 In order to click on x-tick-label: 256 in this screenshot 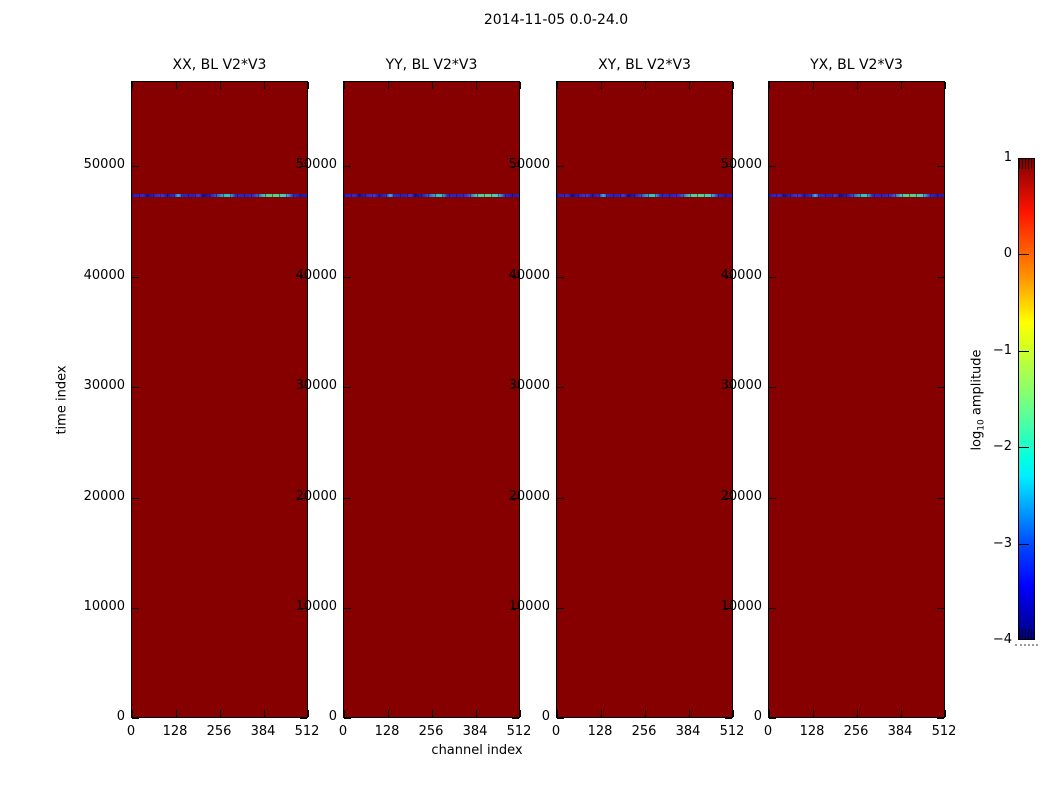, I will do `click(644, 731)`.